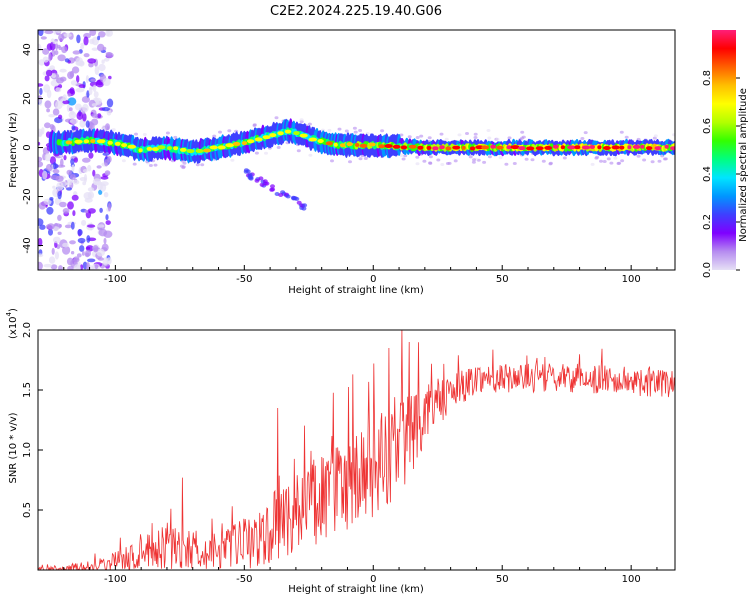  What do you see at coordinates (707, 222) in the screenshot?
I see `colorbar-tick-label: 0.2` at bounding box center [707, 222].